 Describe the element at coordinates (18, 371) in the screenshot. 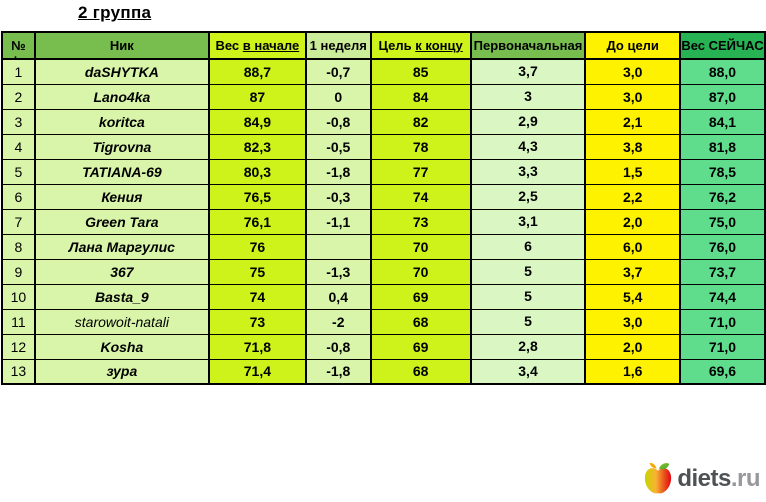

I see `cell-row-number: 13` at that location.